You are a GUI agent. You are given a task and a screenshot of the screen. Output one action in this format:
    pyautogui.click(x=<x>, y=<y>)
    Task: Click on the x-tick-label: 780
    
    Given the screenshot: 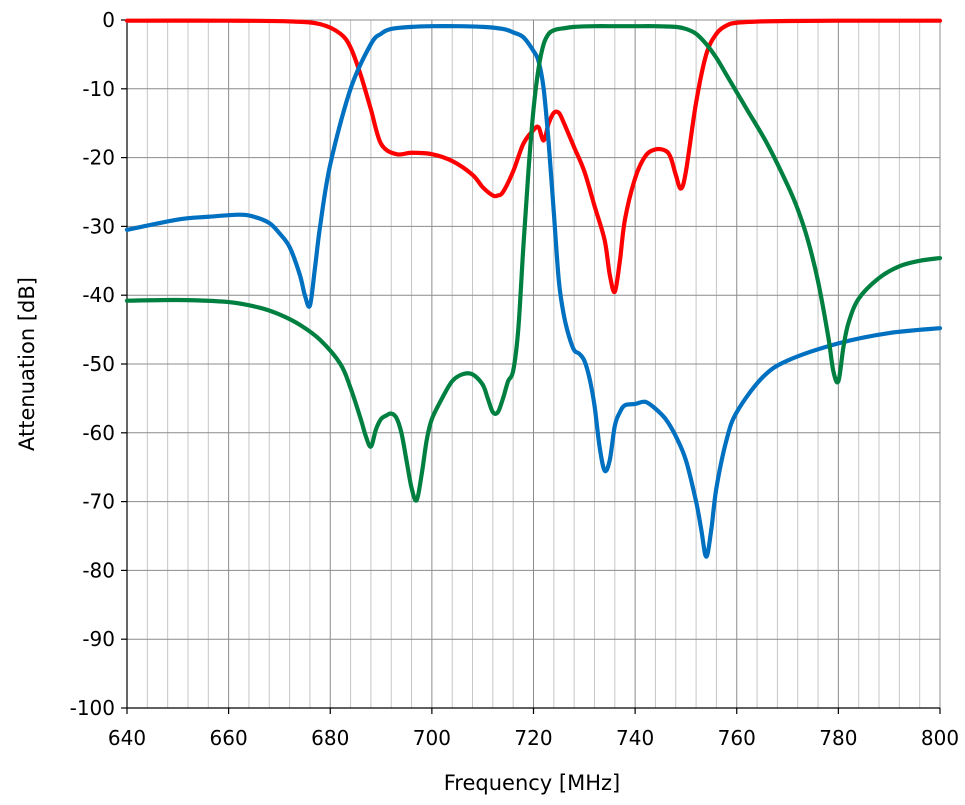 What is the action you would take?
    pyautogui.click(x=838, y=738)
    